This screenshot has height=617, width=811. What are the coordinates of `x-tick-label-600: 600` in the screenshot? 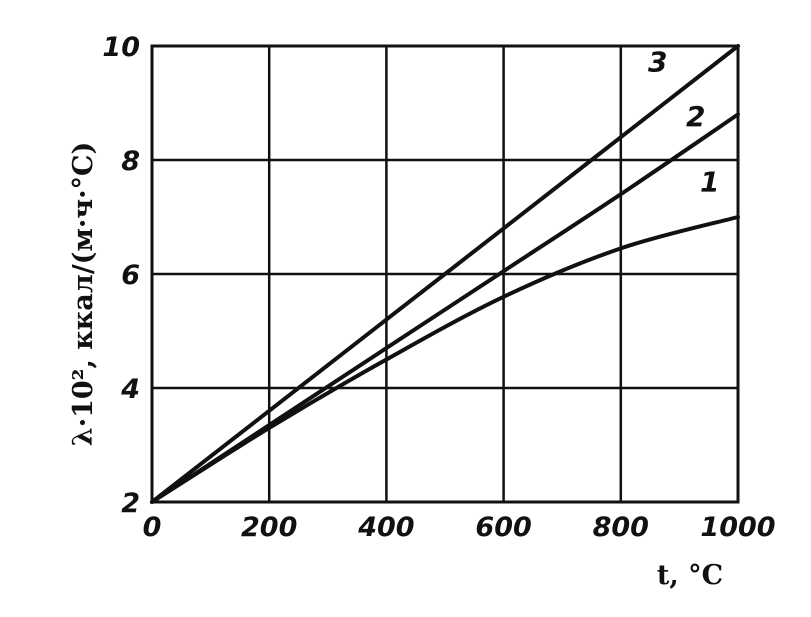 It's located at (503, 527).